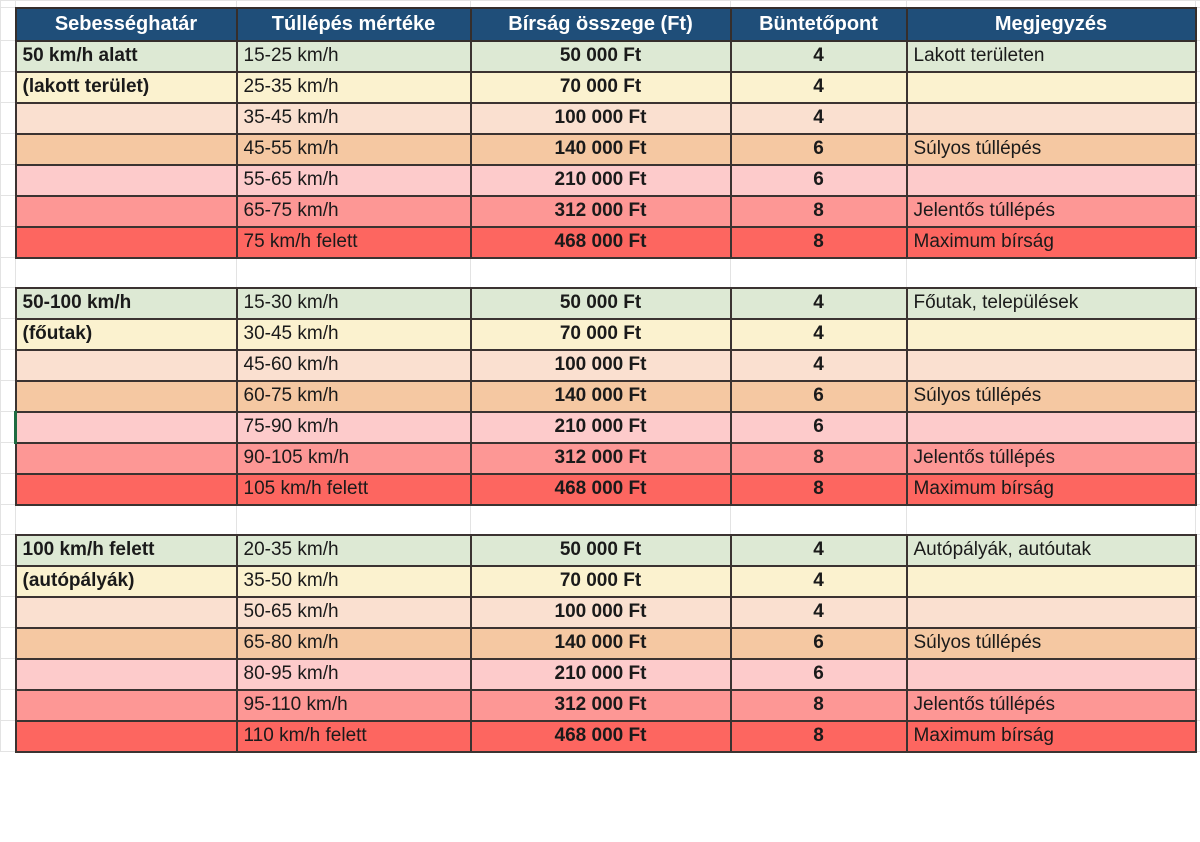 The image size is (1200, 842). What do you see at coordinates (353, 87) in the screenshot?
I see `range-cell: 25-35 km/h` at bounding box center [353, 87].